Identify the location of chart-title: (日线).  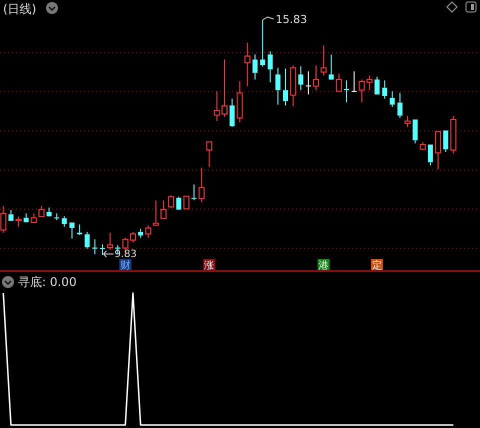
(19, 9).